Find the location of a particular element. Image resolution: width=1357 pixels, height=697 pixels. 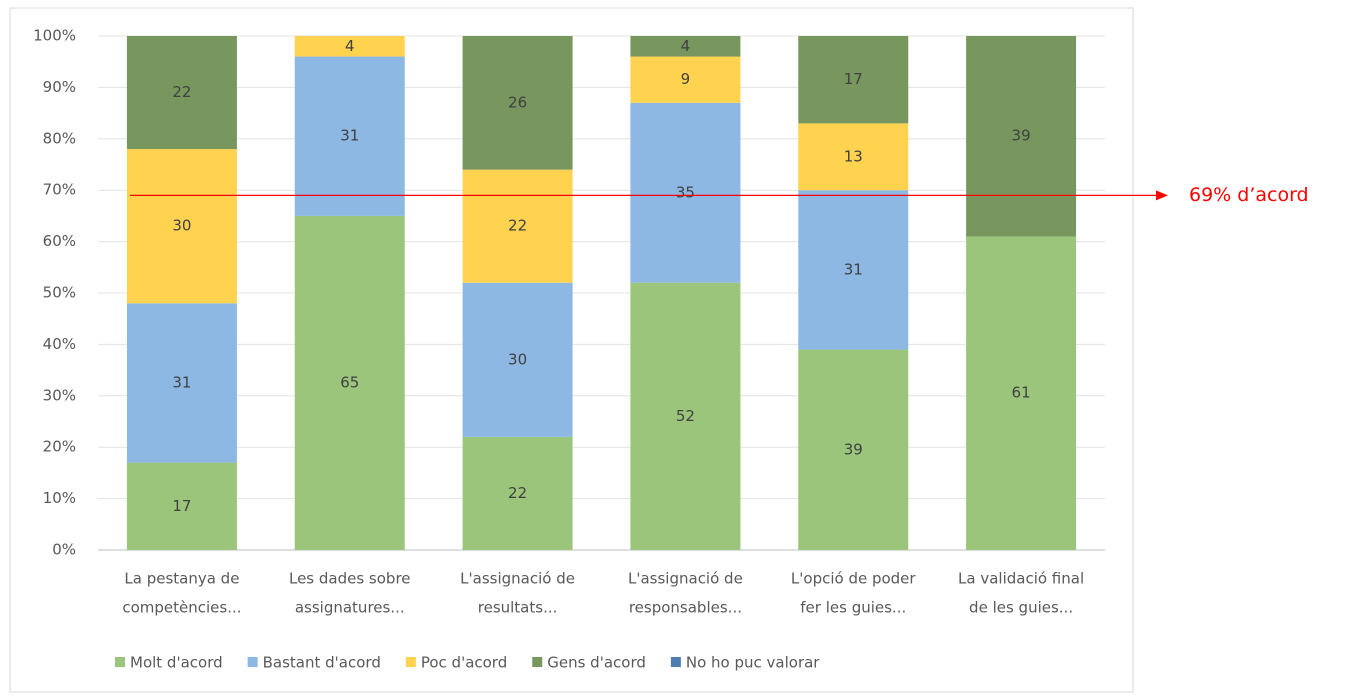

data-label: 52 is located at coordinates (685, 416).